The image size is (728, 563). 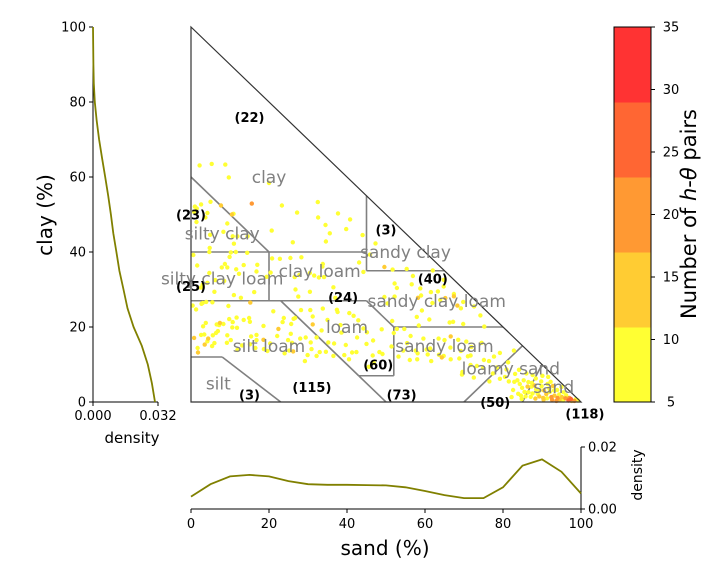 What do you see at coordinates (671, 90) in the screenshot?
I see `colorbar-tick-label: 30` at bounding box center [671, 90].